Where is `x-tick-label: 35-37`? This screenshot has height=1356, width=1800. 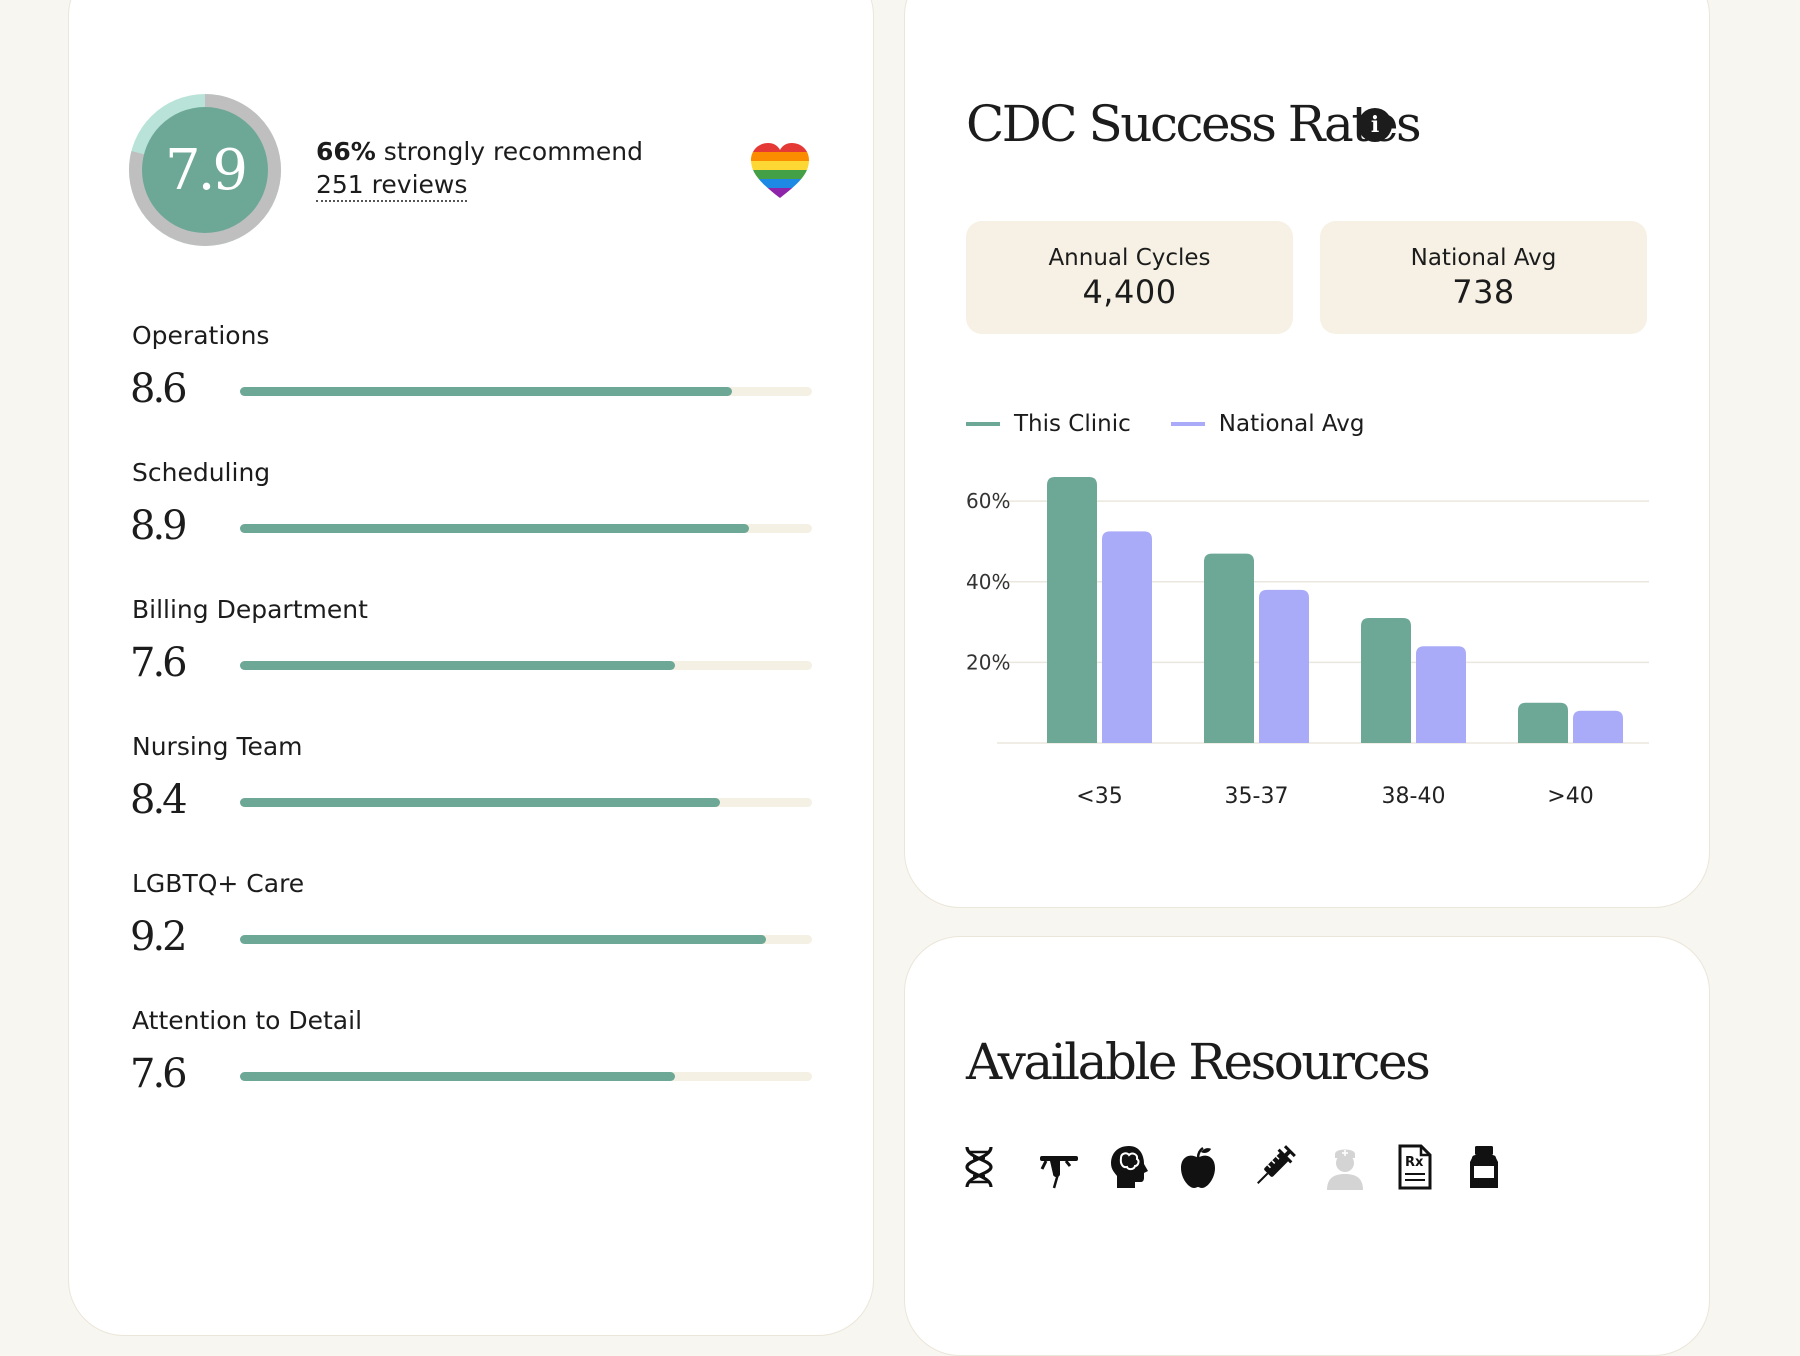
x-tick-label: 35-37 is located at coordinates (1257, 796).